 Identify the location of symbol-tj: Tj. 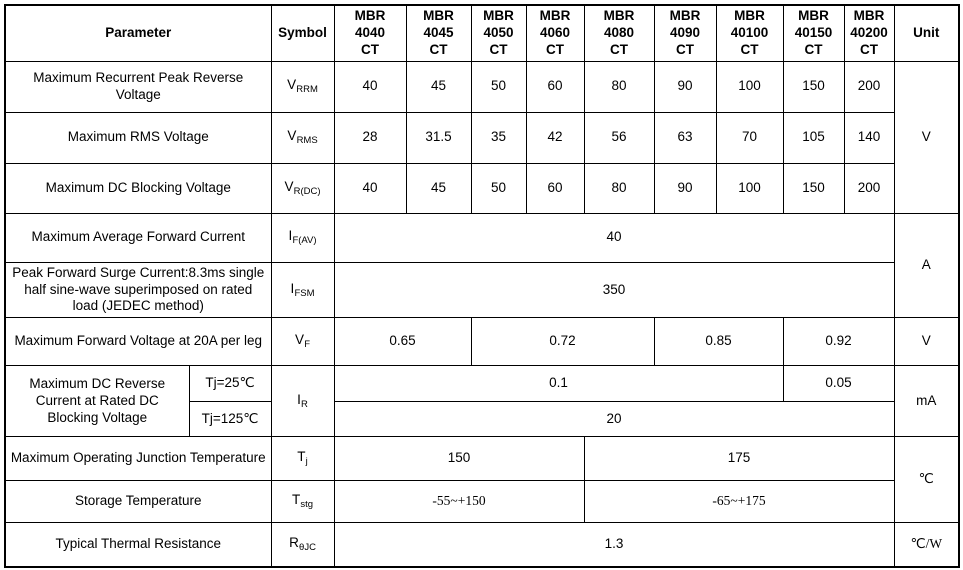
(302, 459).